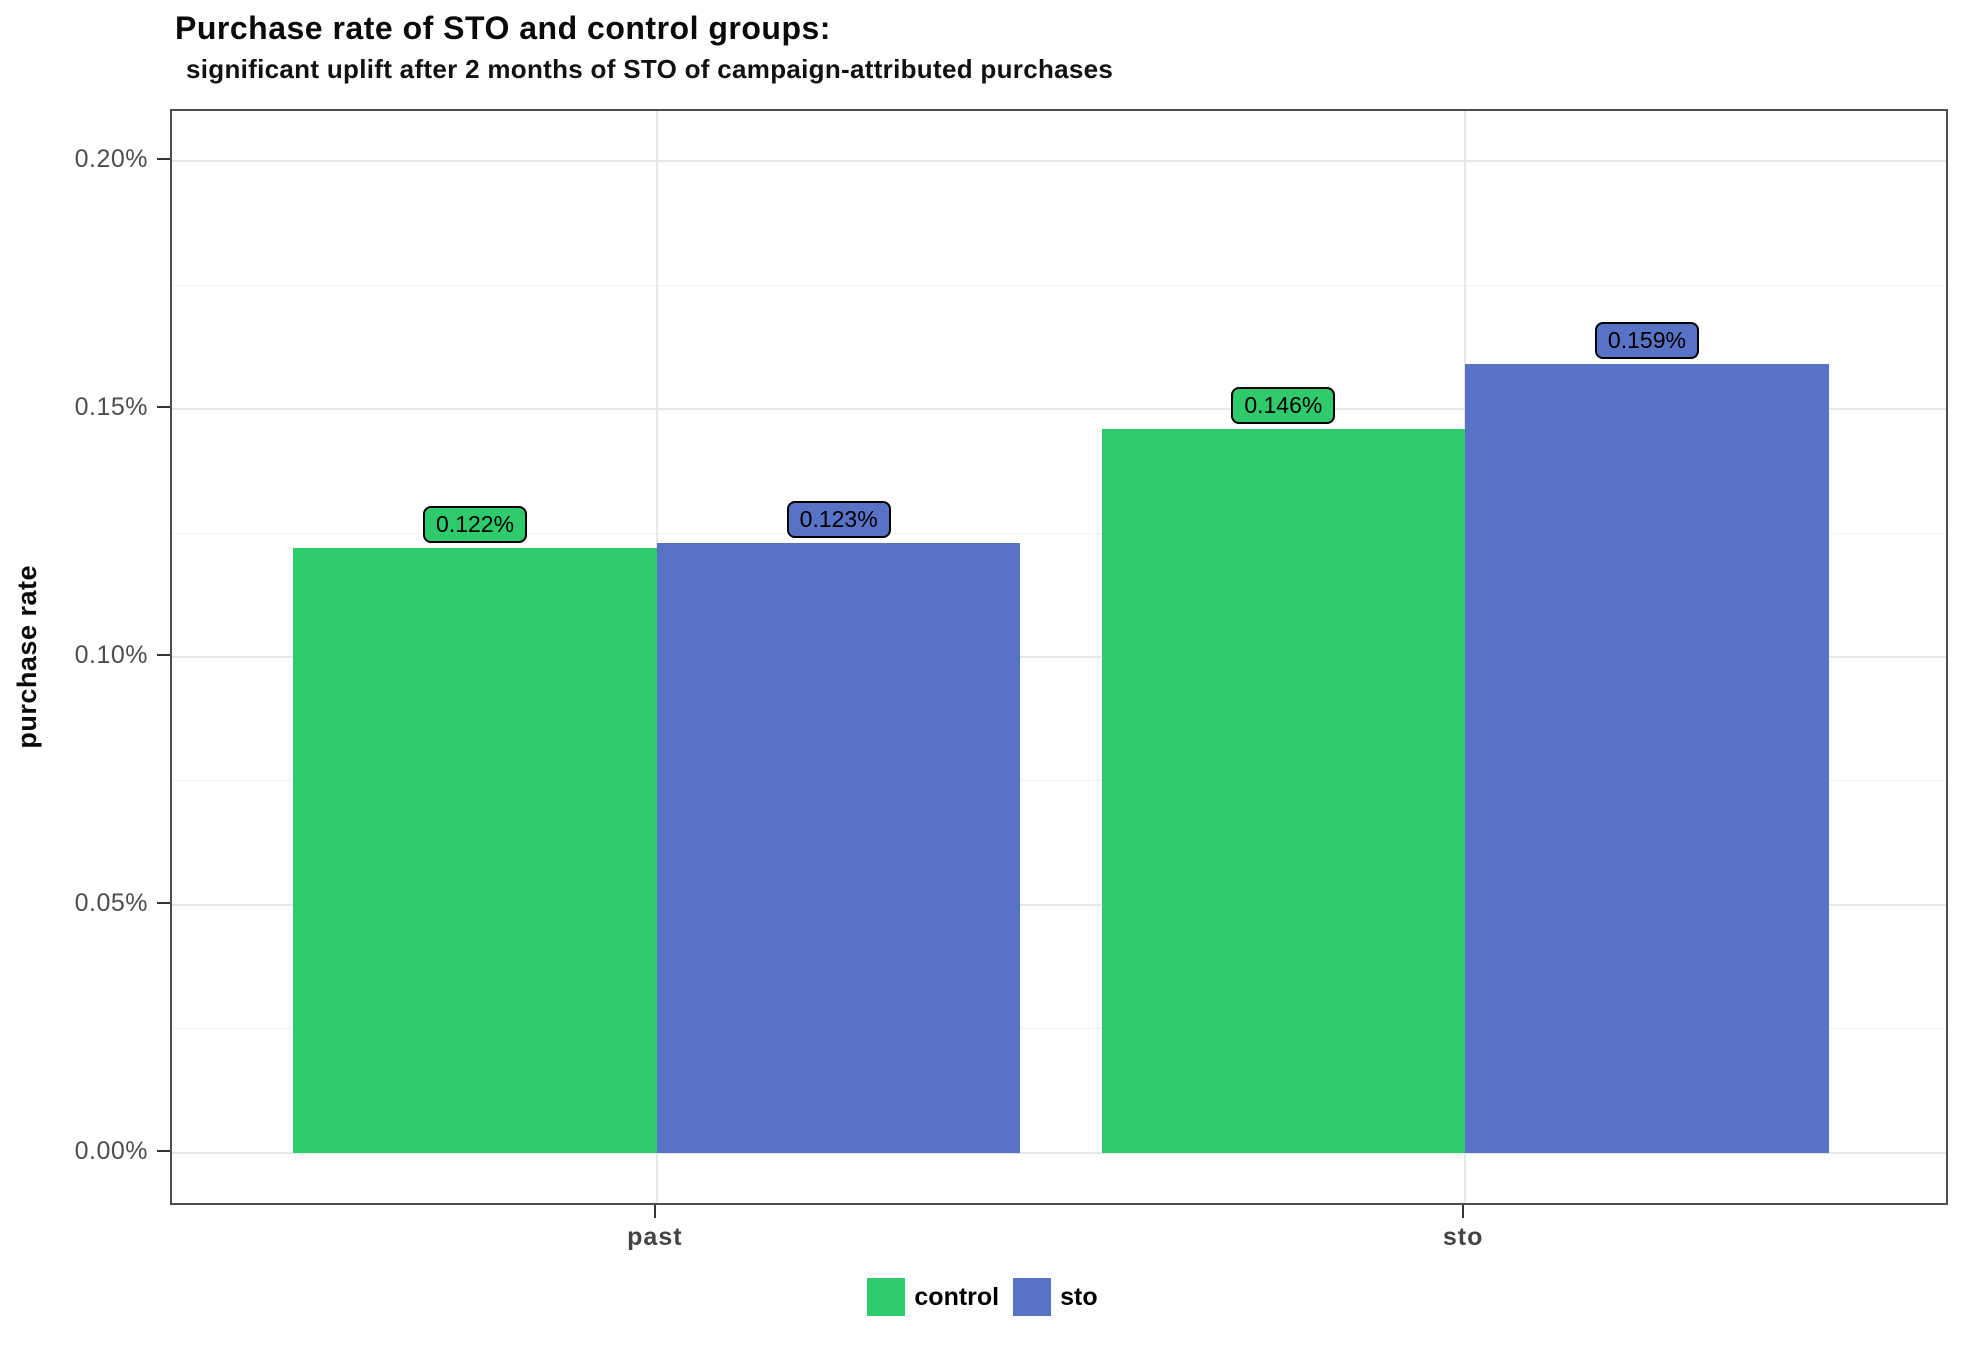 This screenshot has height=1350, width=1965. What do you see at coordinates (1283, 405) in the screenshot?
I see `bar-label-control-sto: 0.146%` at bounding box center [1283, 405].